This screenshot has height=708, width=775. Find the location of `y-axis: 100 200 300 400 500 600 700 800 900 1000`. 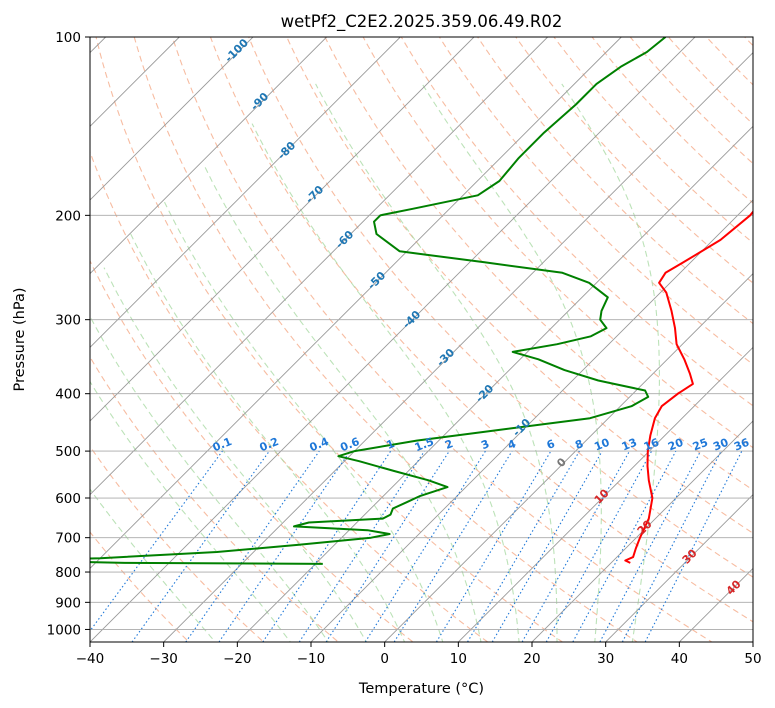

y-axis: 100 200 300 400 500 600 700 800 900 1000 is located at coordinates (68, 334).